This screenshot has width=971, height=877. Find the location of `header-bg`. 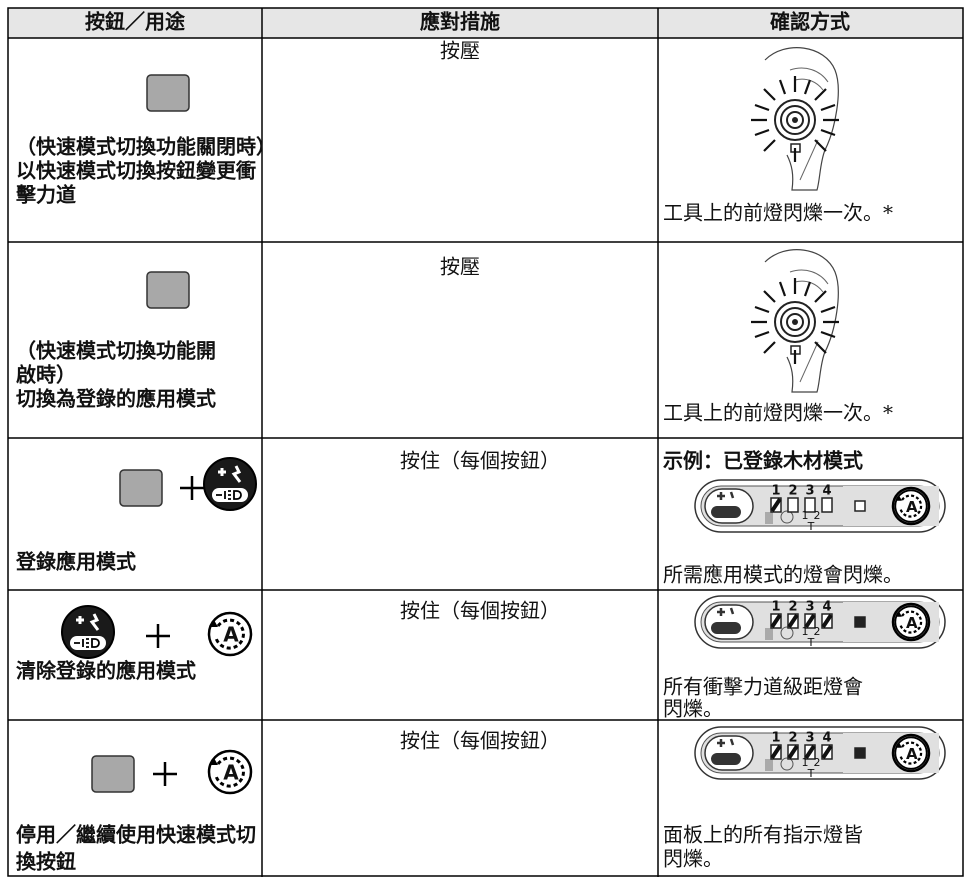

header-bg is located at coordinates (485, 23).